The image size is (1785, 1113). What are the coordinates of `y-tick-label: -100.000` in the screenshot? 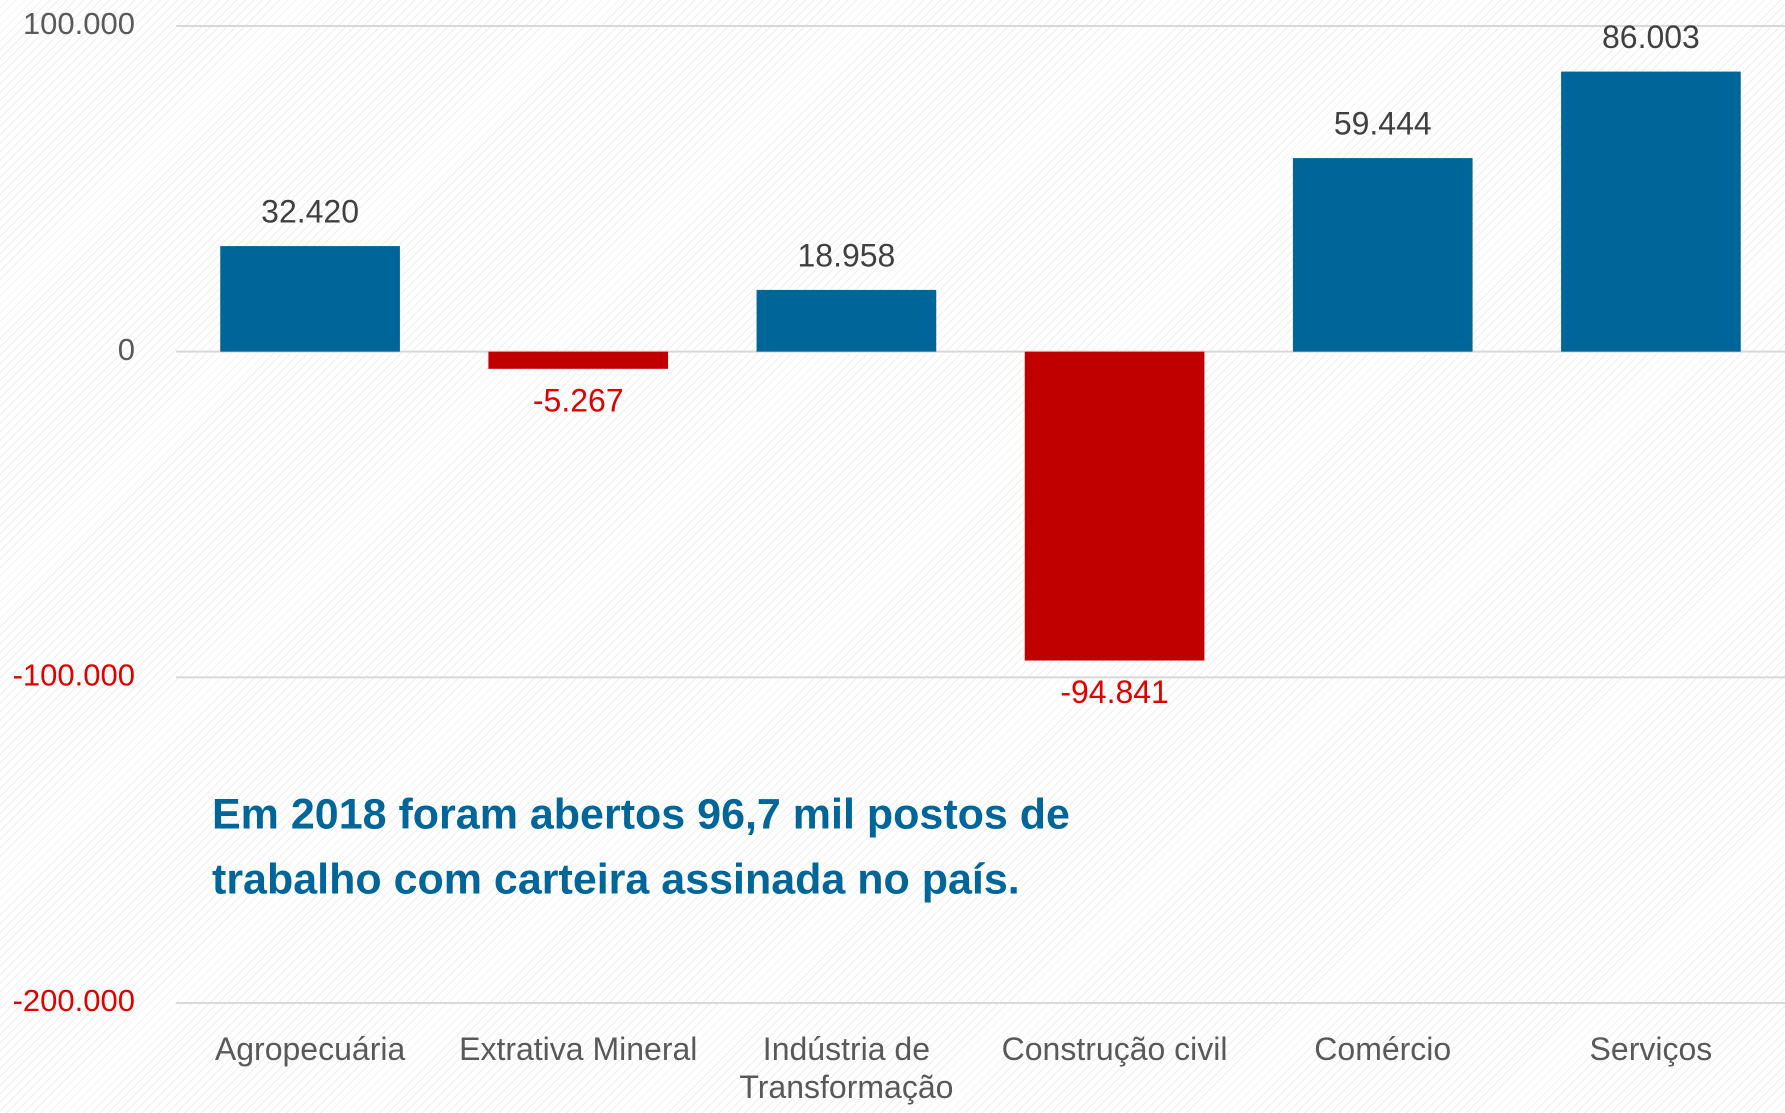 It's located at (74, 675).